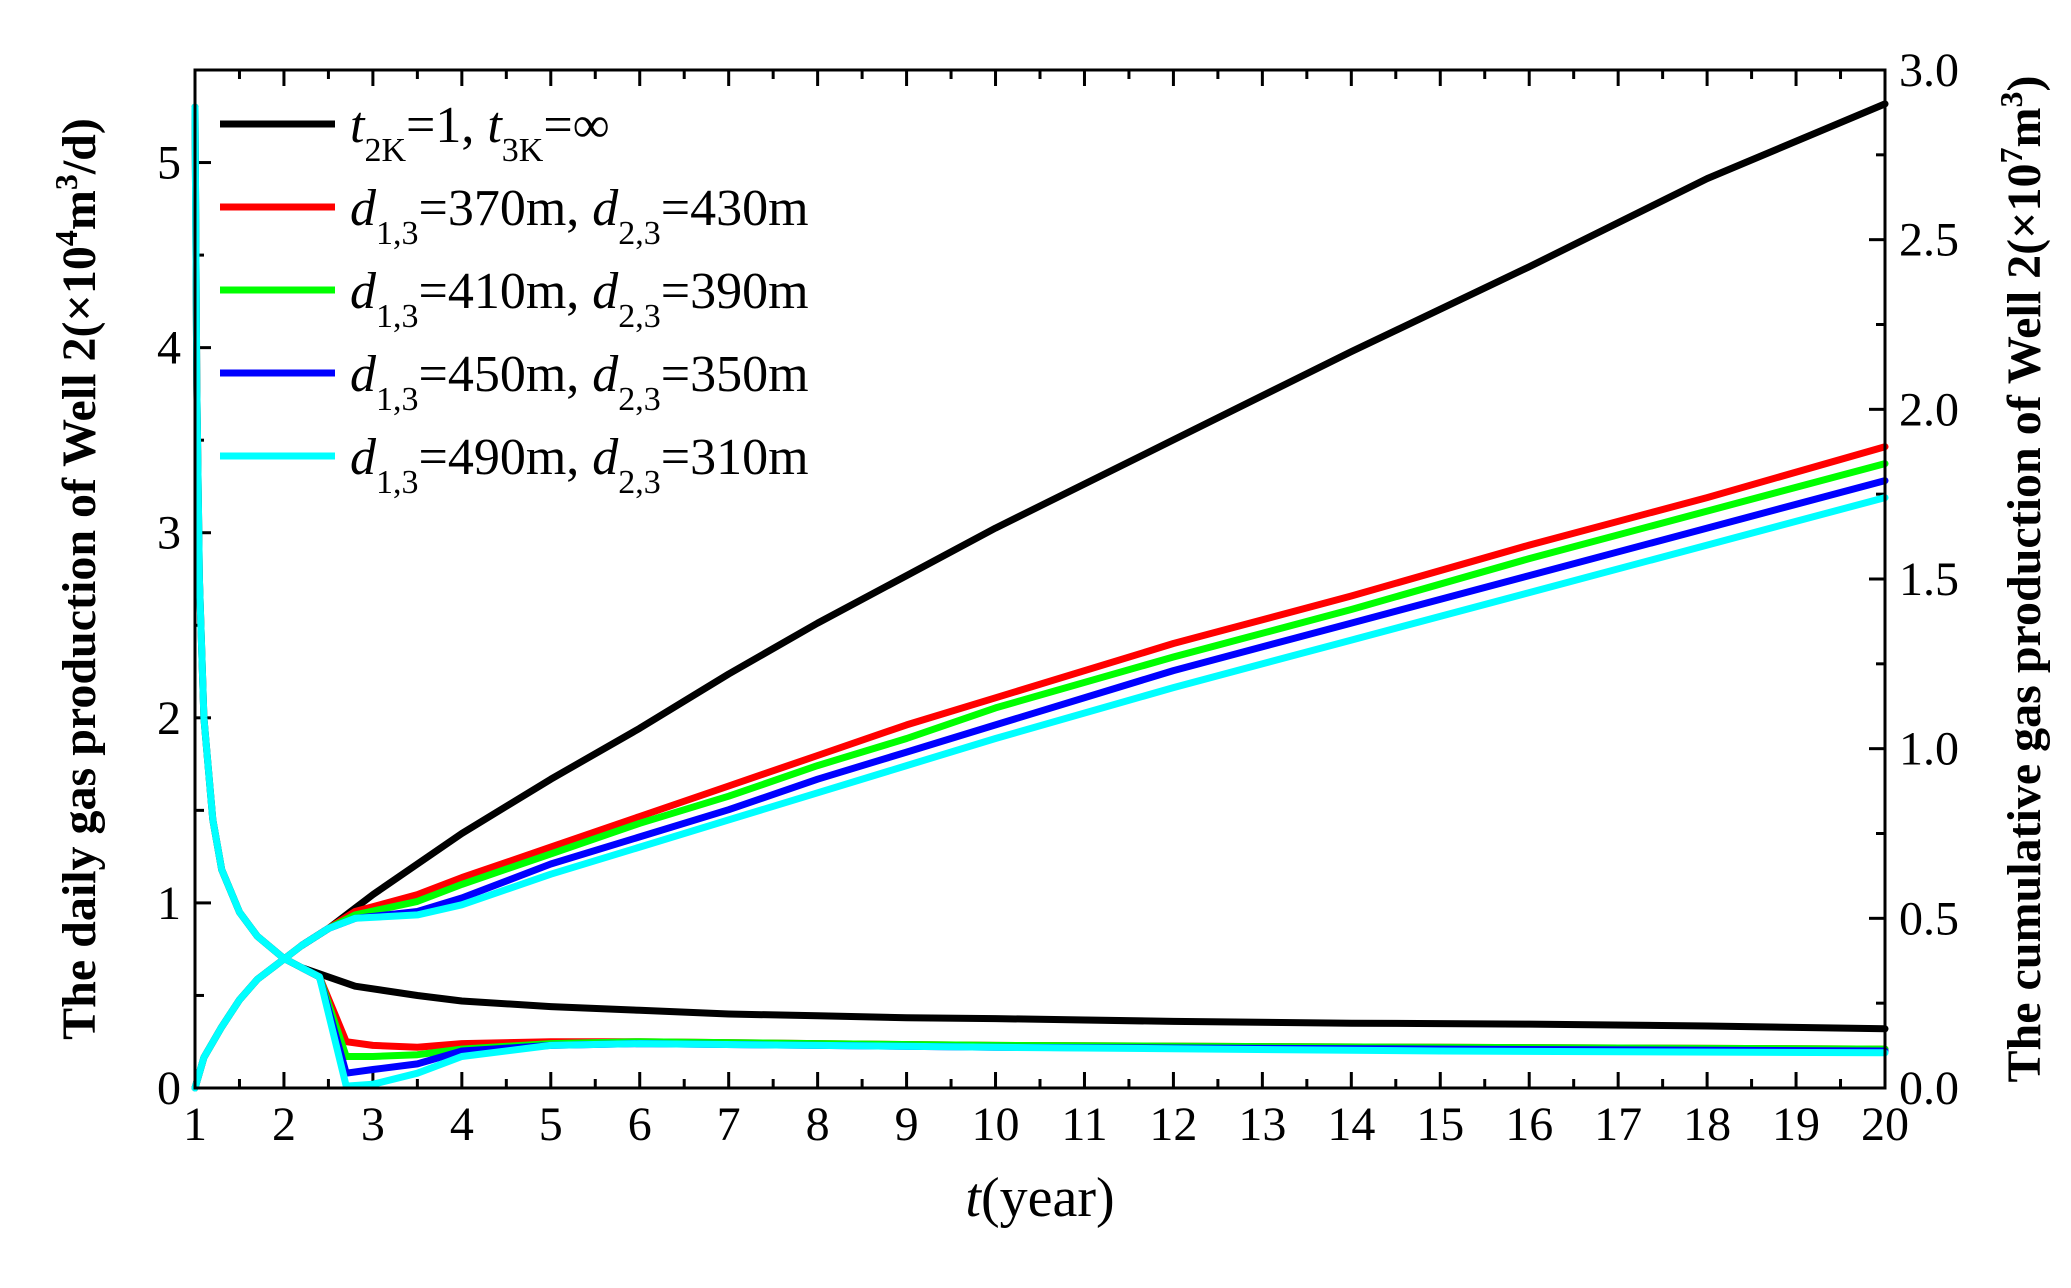  I want to click on y-left-tick-label: 3, so click(169, 533).